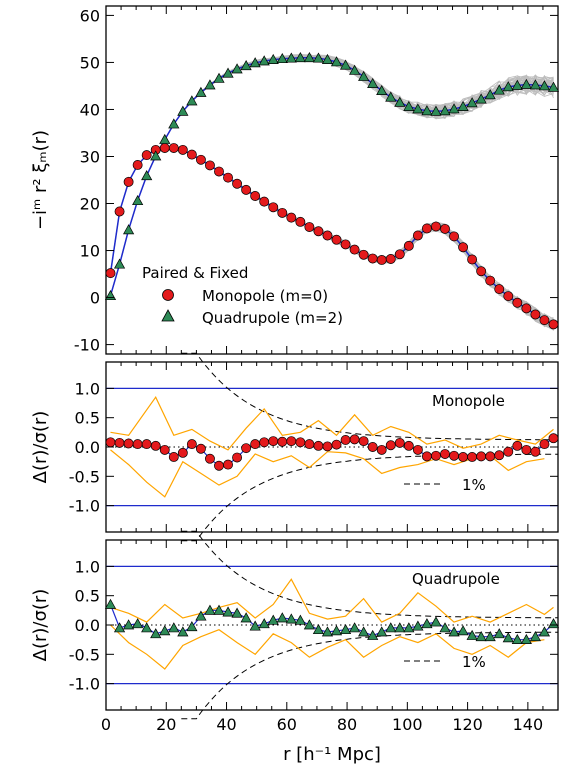  Describe the element at coordinates (332, 754) in the screenshot. I see `x-axis-label: r [h⁻¹ Mpc]` at that location.